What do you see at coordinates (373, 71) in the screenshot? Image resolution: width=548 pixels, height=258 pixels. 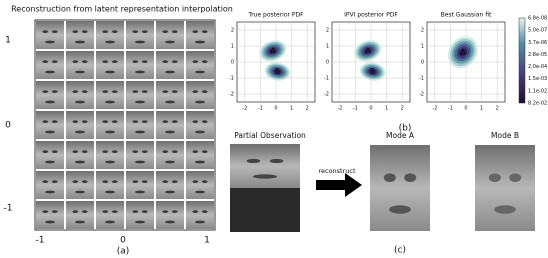 I see `mode-label: B` at bounding box center [373, 71].